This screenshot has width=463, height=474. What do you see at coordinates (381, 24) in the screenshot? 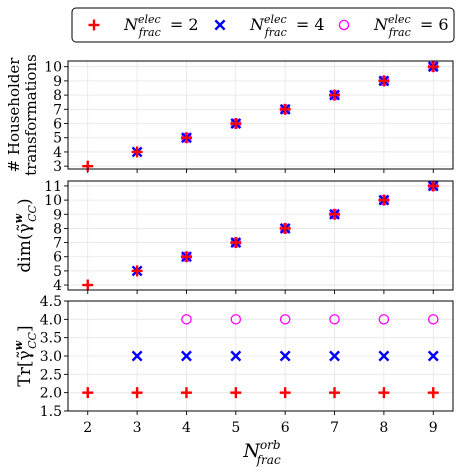
I see `legend-label-base-2: N` at bounding box center [381, 24].